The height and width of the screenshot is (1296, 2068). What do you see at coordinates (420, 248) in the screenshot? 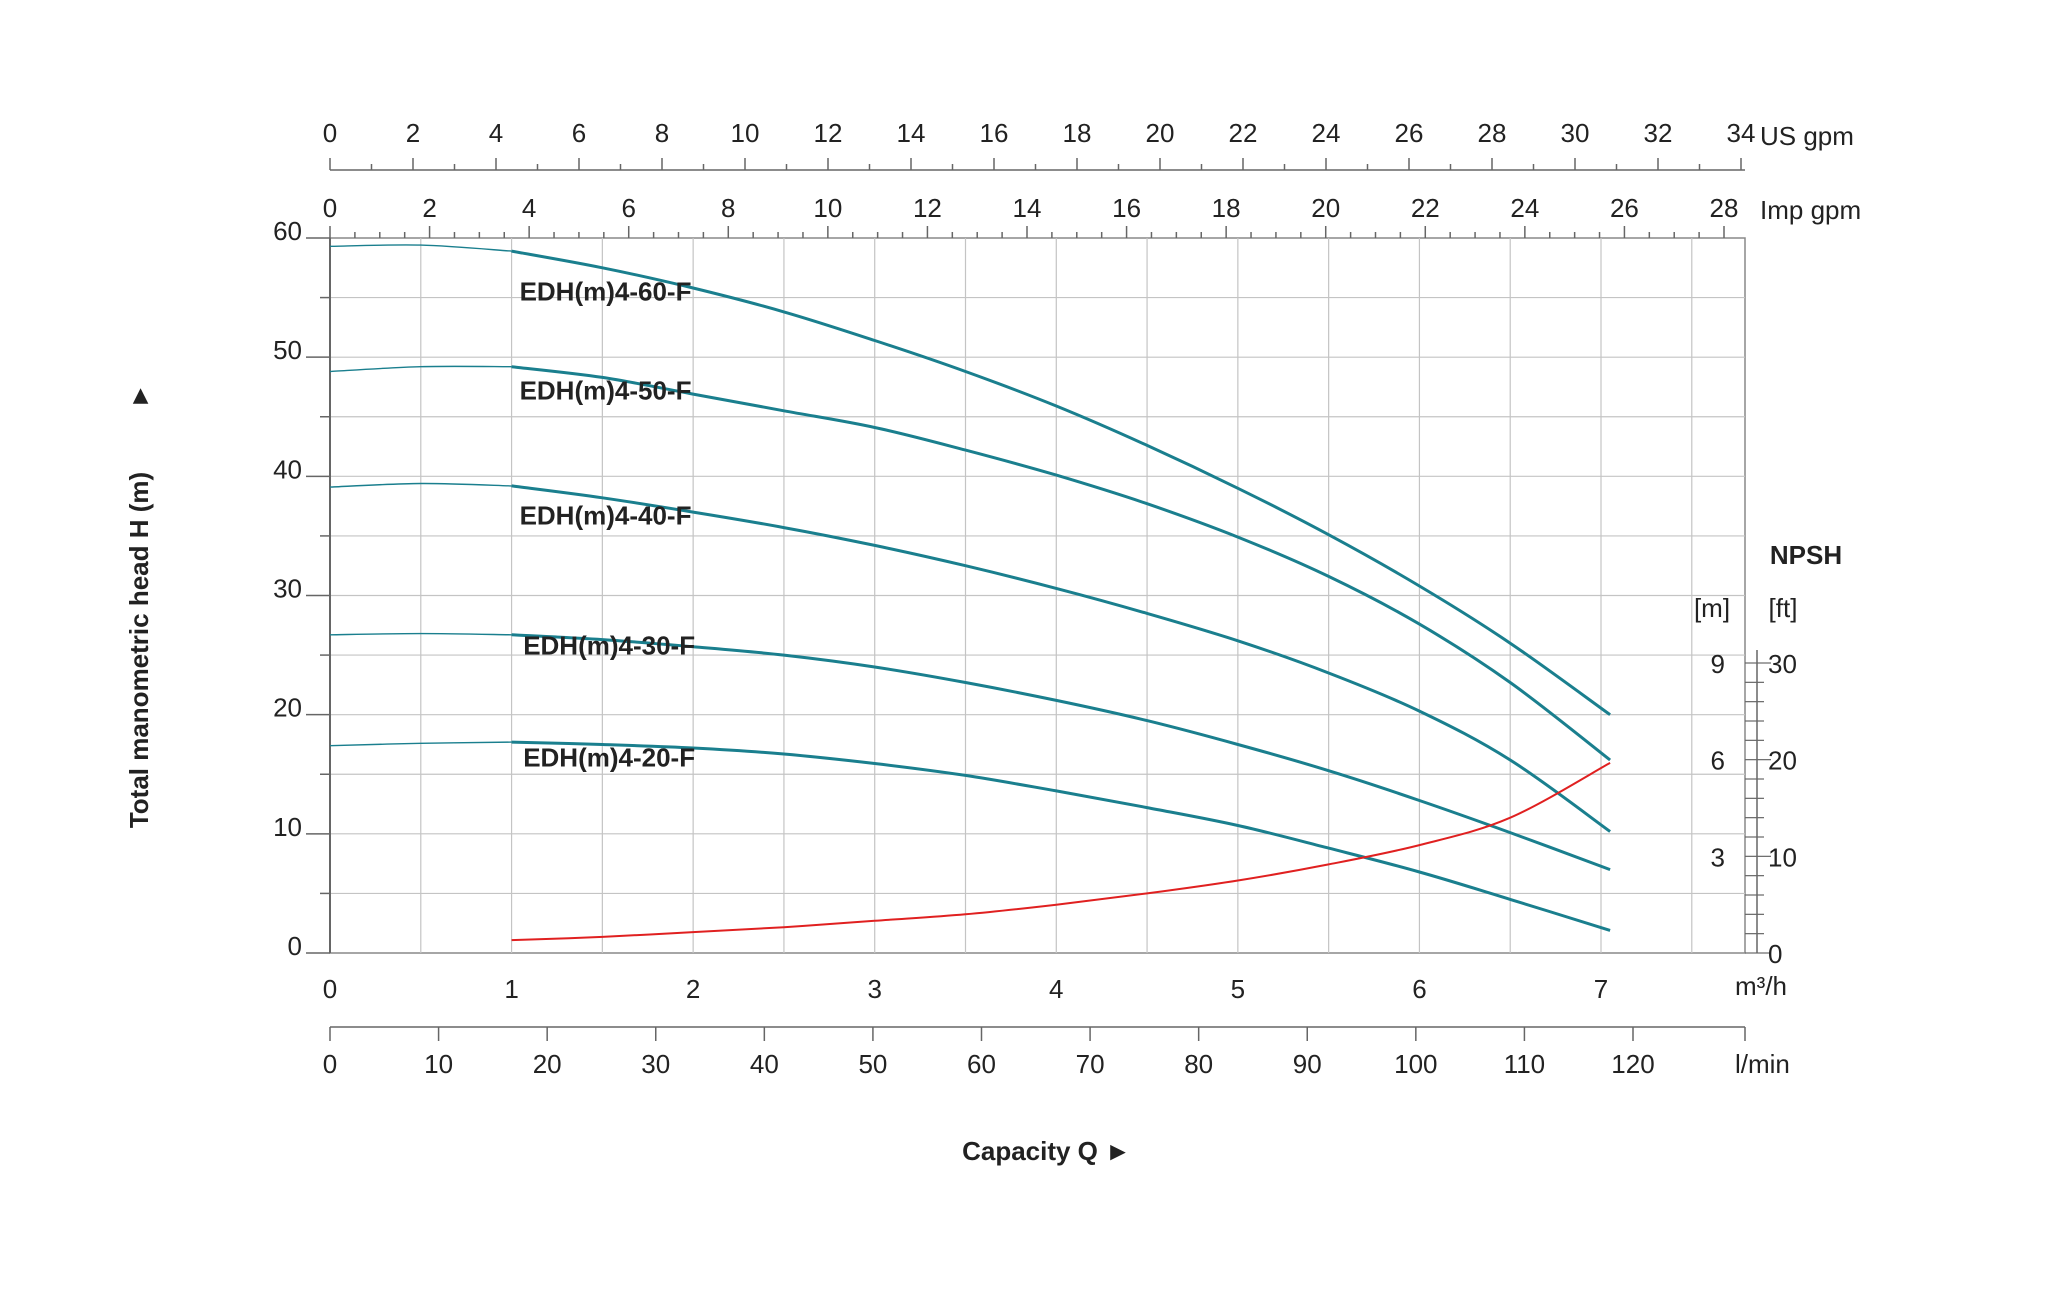
I see `curve-edhm4-60-f-low-flow` at bounding box center [420, 248].